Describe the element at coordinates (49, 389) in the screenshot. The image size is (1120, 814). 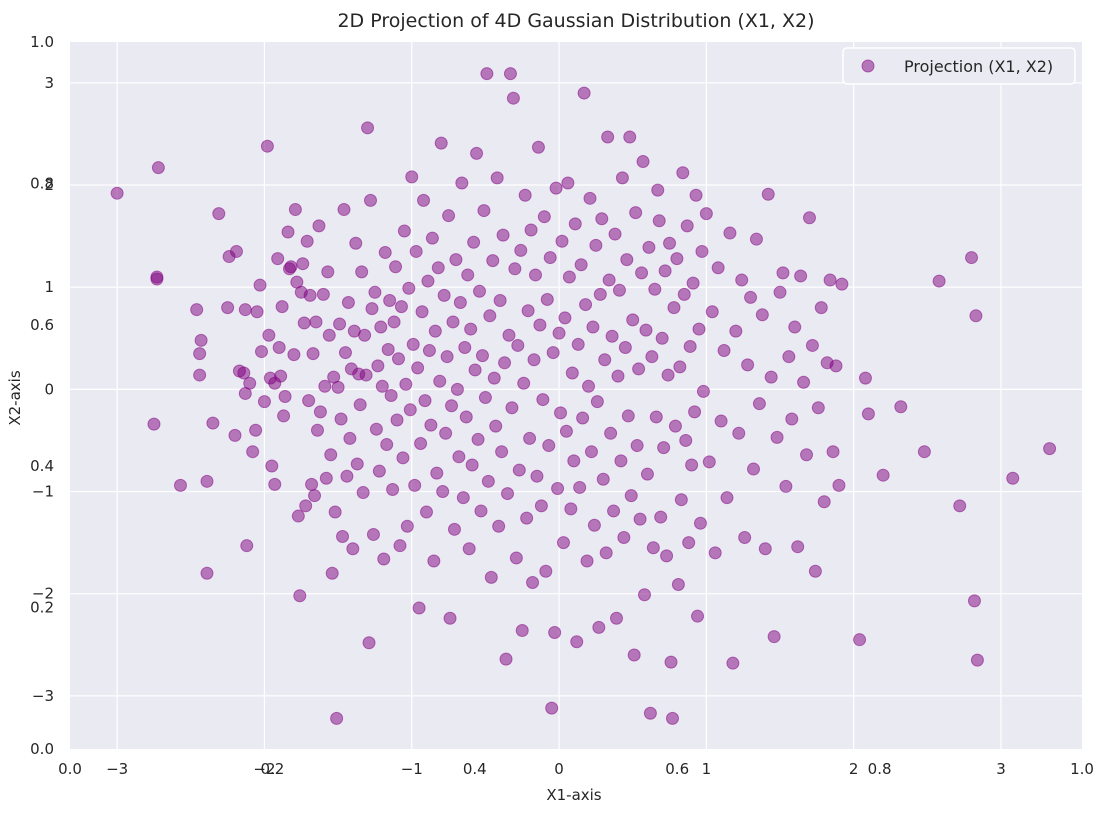
I see `y-tick-label: 0` at that location.